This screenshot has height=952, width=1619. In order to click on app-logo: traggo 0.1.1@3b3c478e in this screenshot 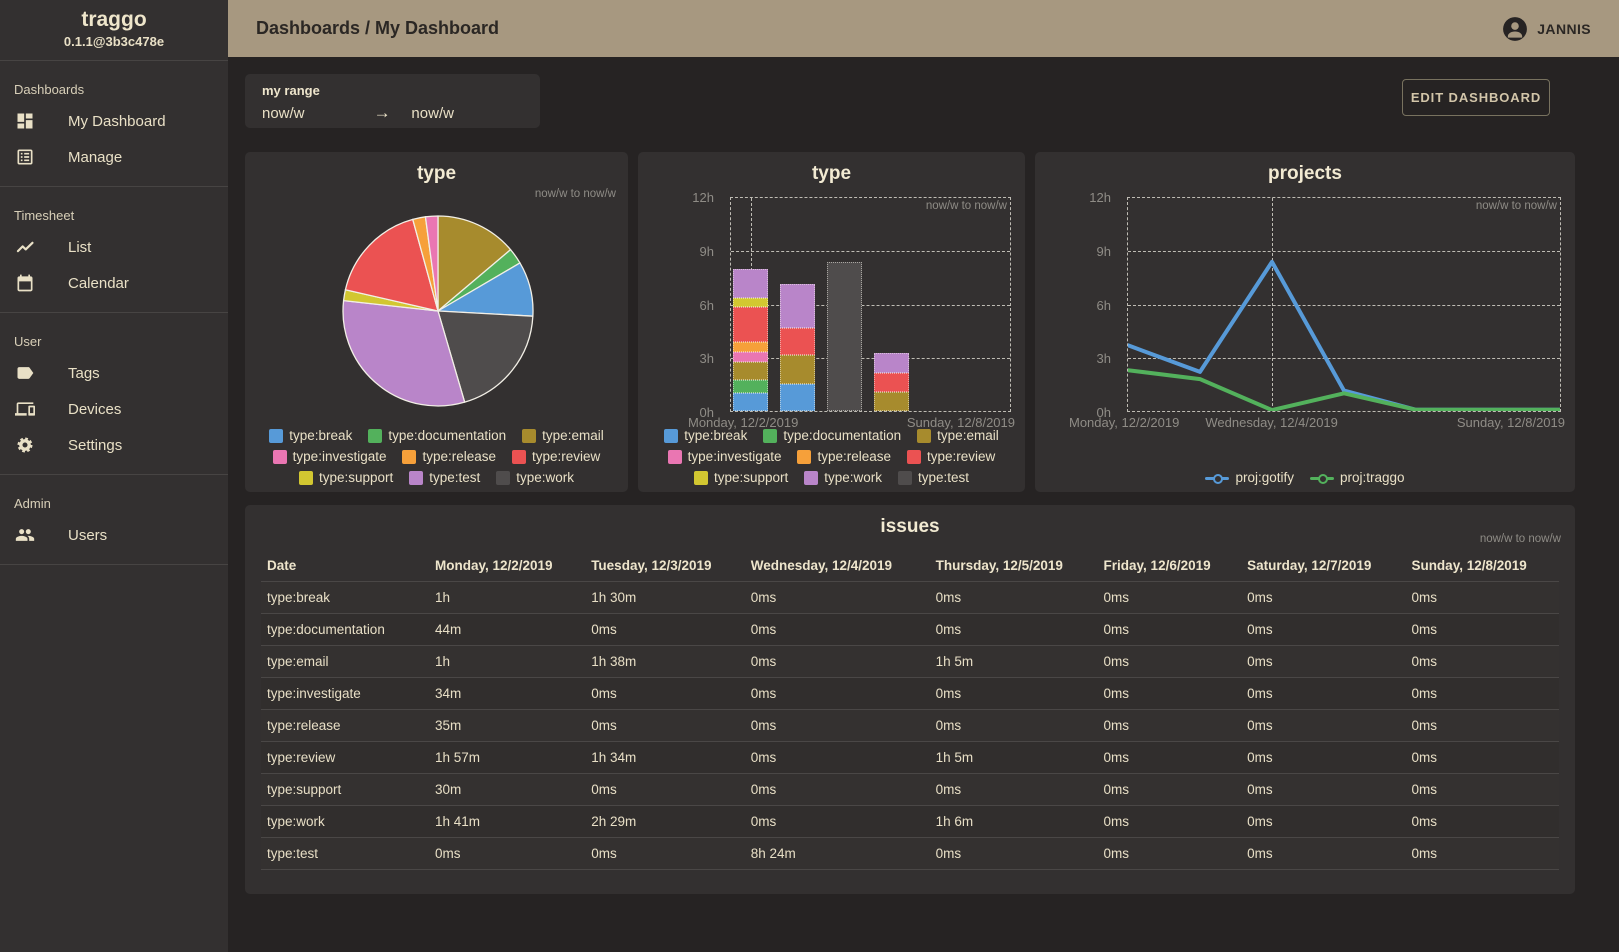, I will do `click(114, 30)`.